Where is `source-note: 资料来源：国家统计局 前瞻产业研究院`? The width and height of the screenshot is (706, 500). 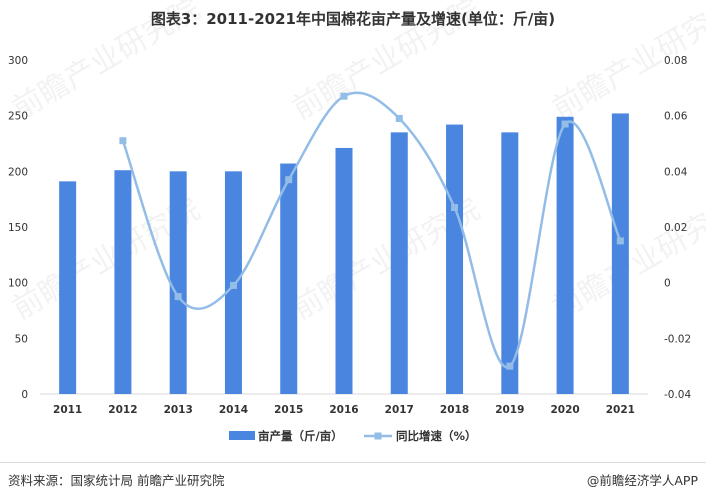 source-note: 资料来源：国家统计局 前瞻产业研究院 is located at coordinates (116, 480).